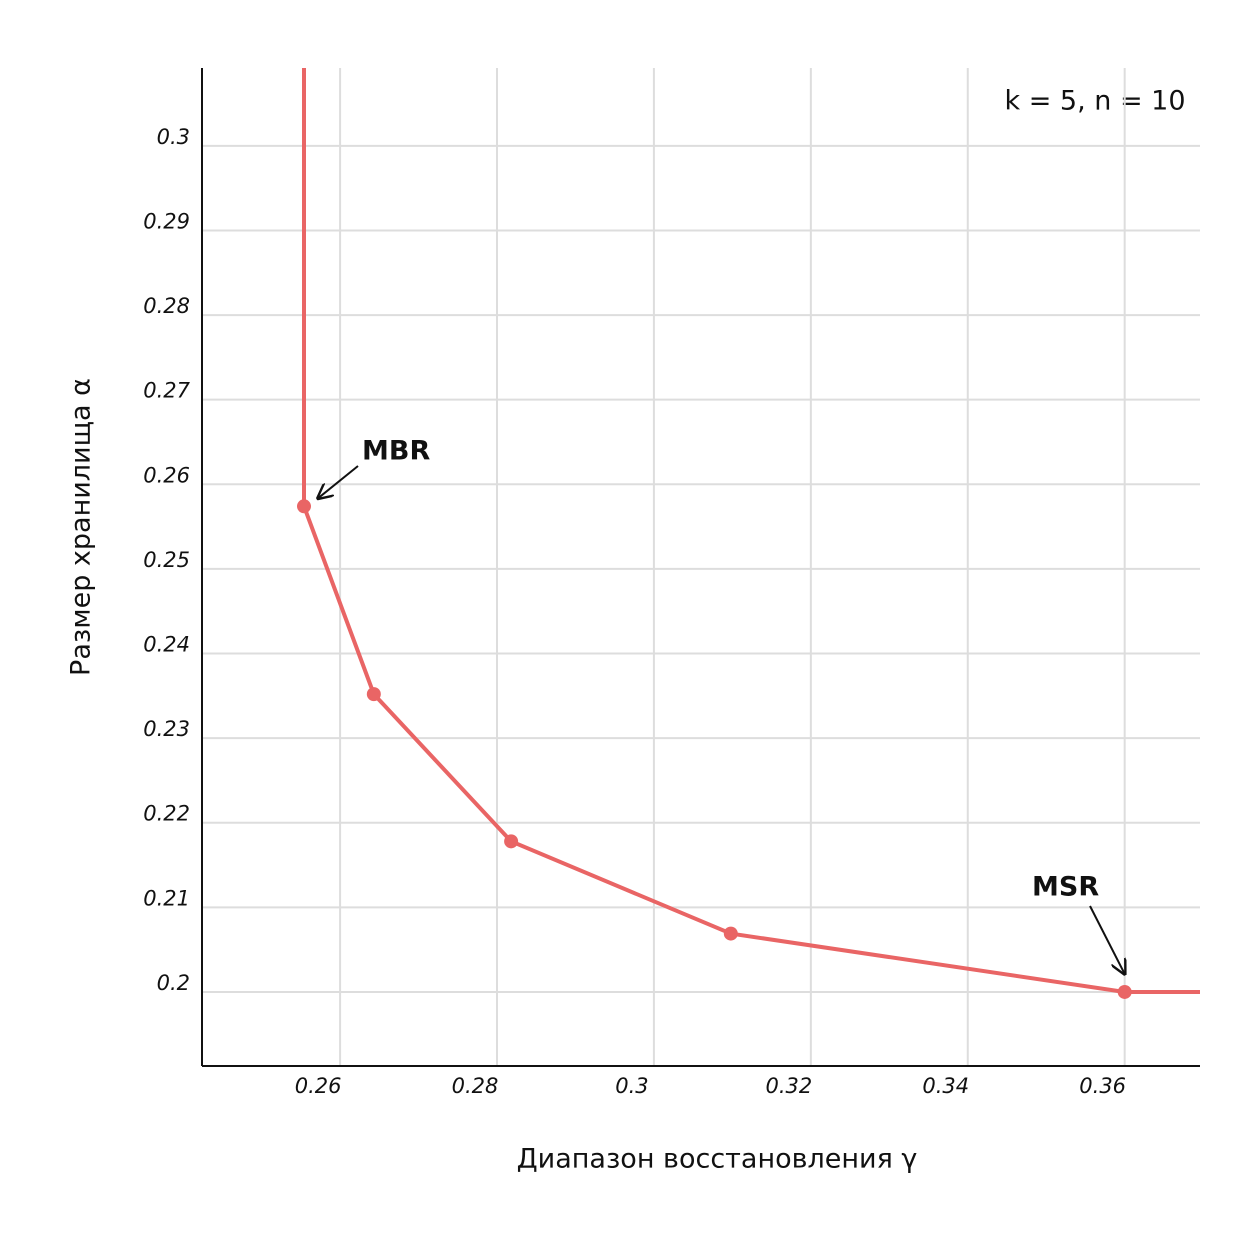 The width and height of the screenshot is (1250, 1250). Describe the element at coordinates (788, 1086) in the screenshot. I see `x-tick-label: 0.32` at that location.